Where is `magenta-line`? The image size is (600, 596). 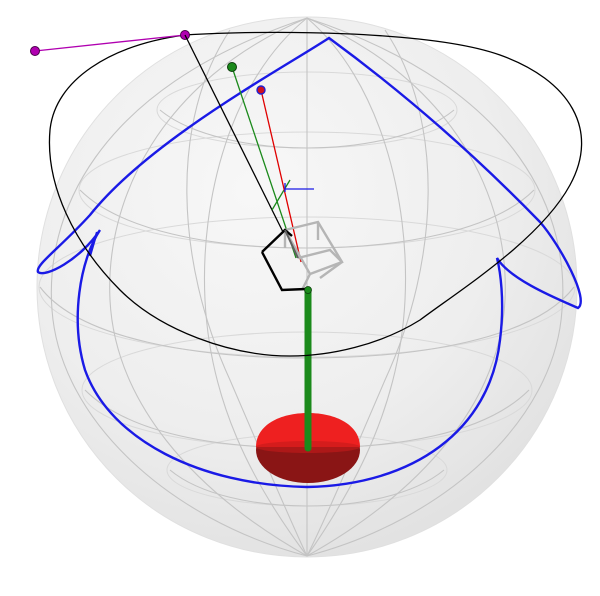 magenta-line is located at coordinates (110, 43).